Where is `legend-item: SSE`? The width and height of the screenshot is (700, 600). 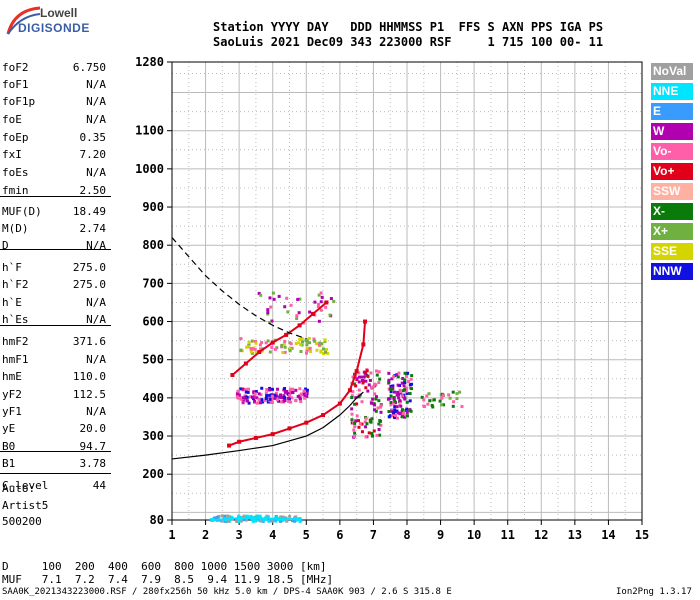
legend-item: SSE is located at coordinates (672, 251).